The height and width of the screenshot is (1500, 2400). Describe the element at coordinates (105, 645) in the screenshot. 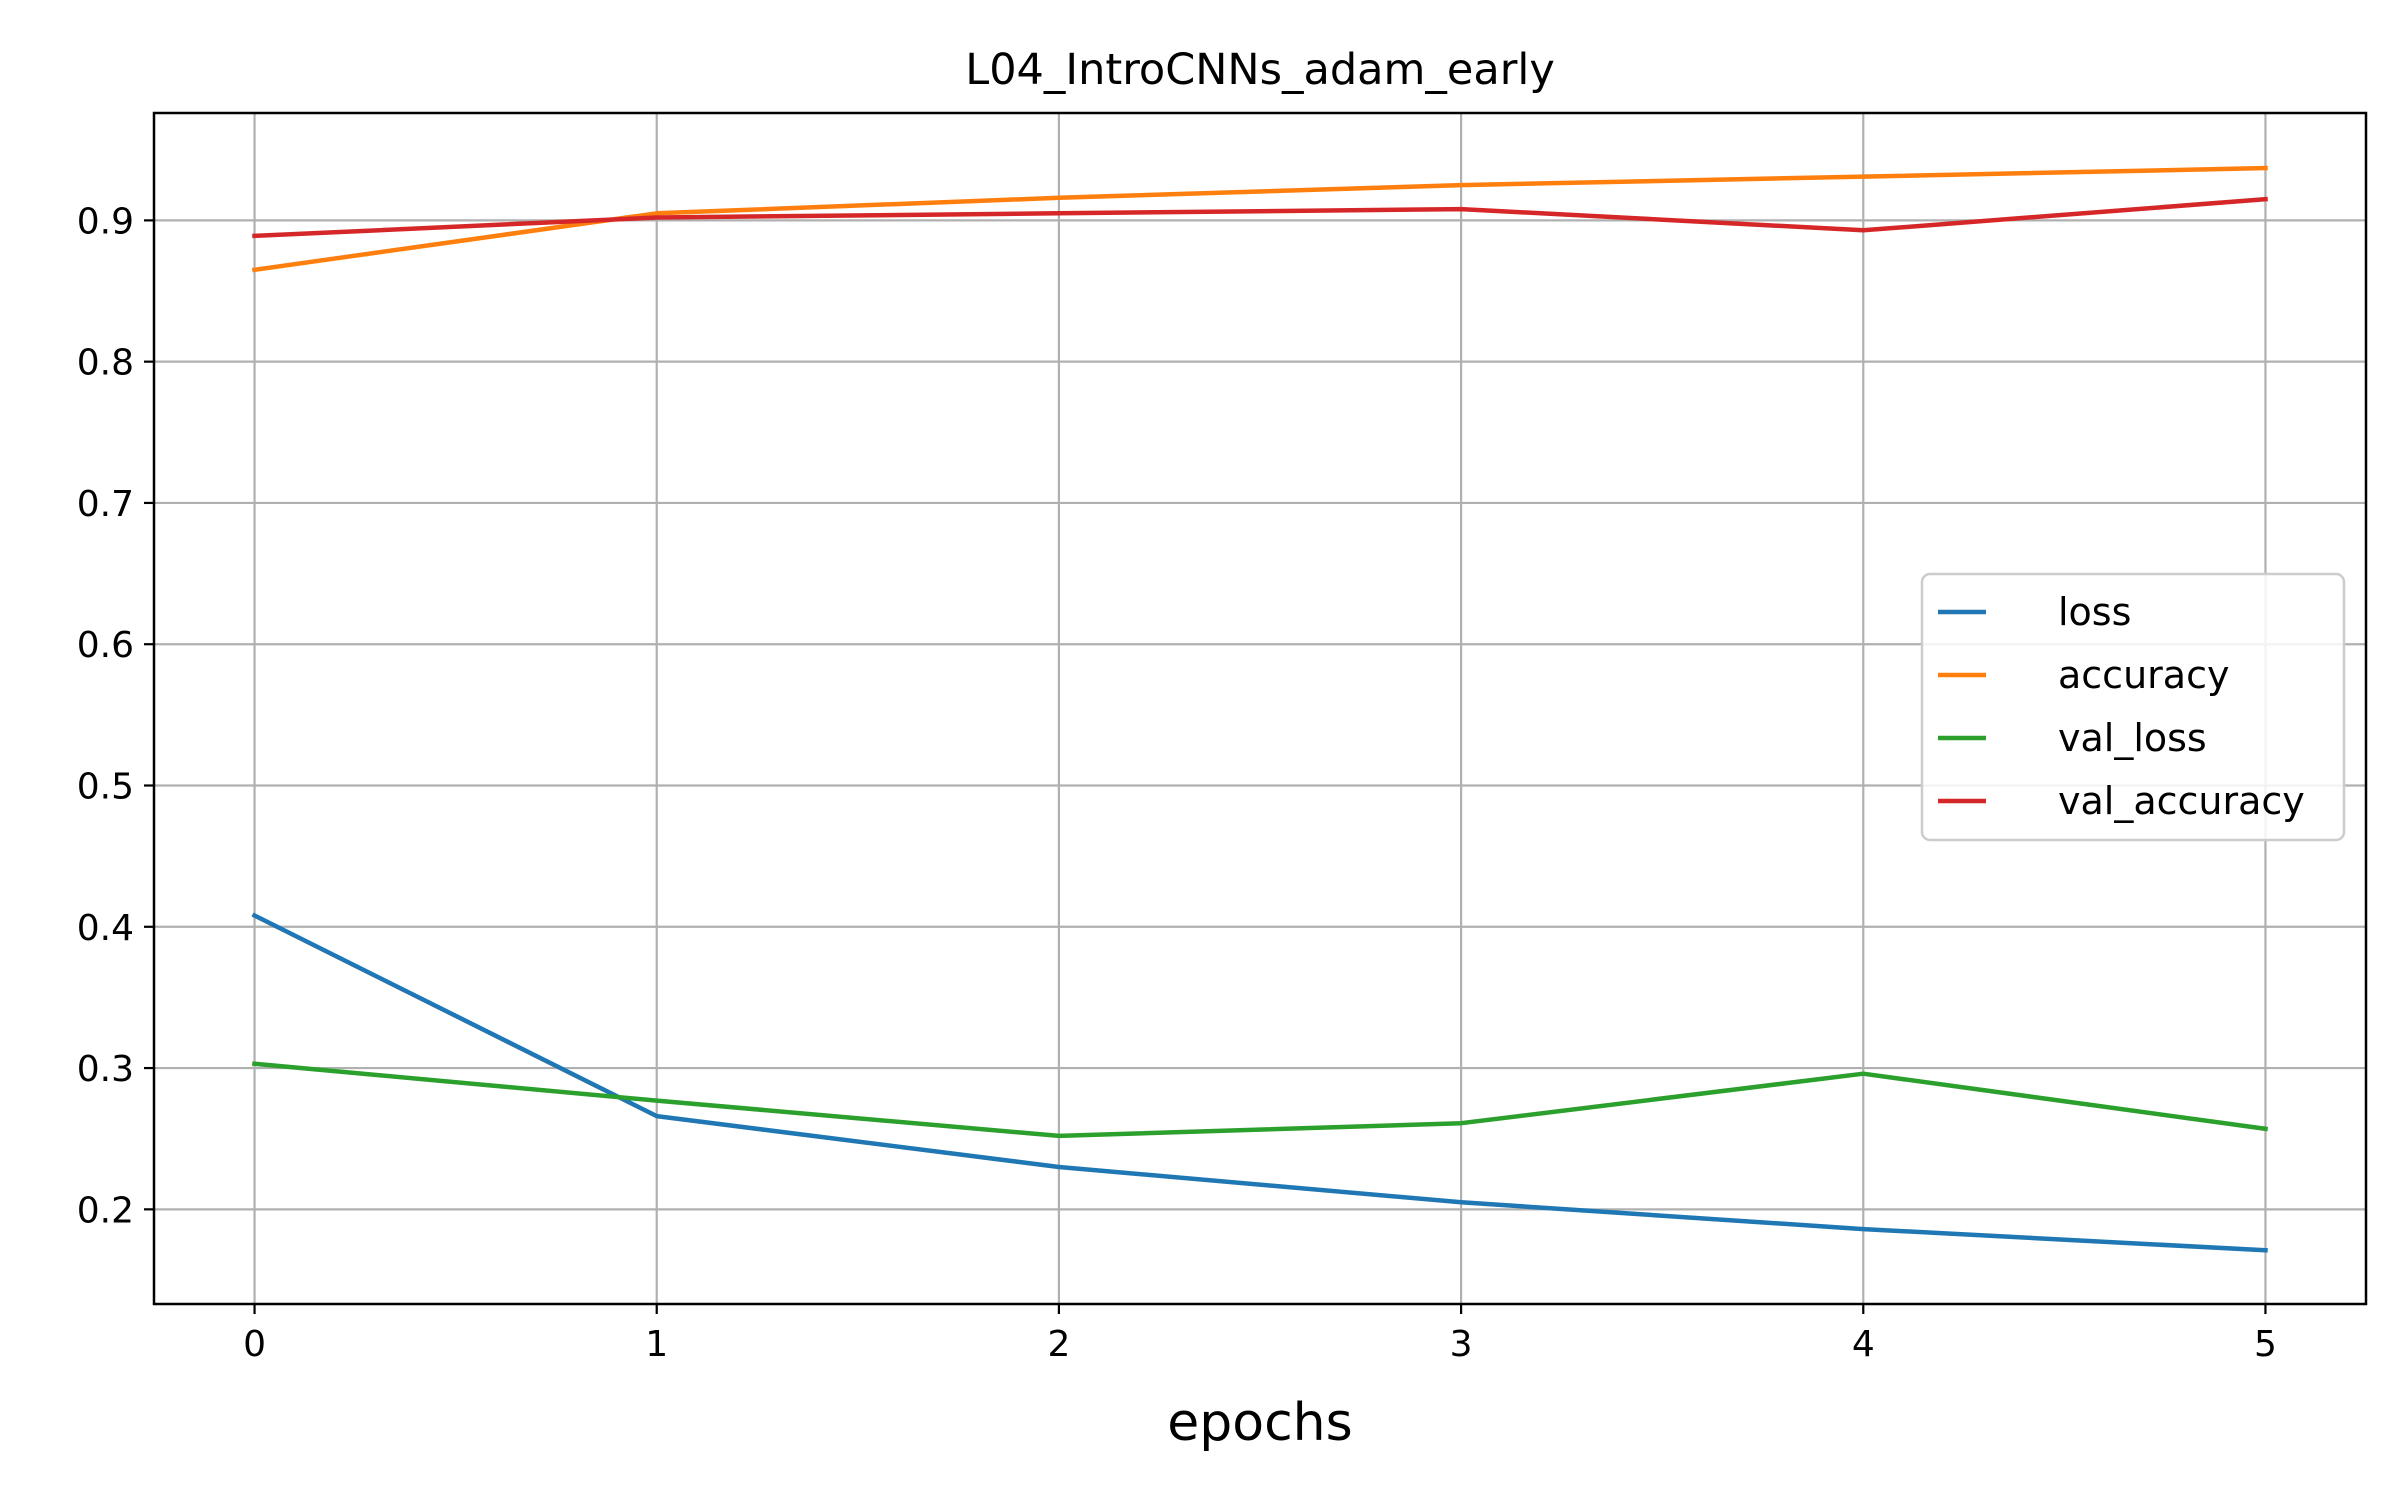

I see `y-tick-label: 0.6` at that location.